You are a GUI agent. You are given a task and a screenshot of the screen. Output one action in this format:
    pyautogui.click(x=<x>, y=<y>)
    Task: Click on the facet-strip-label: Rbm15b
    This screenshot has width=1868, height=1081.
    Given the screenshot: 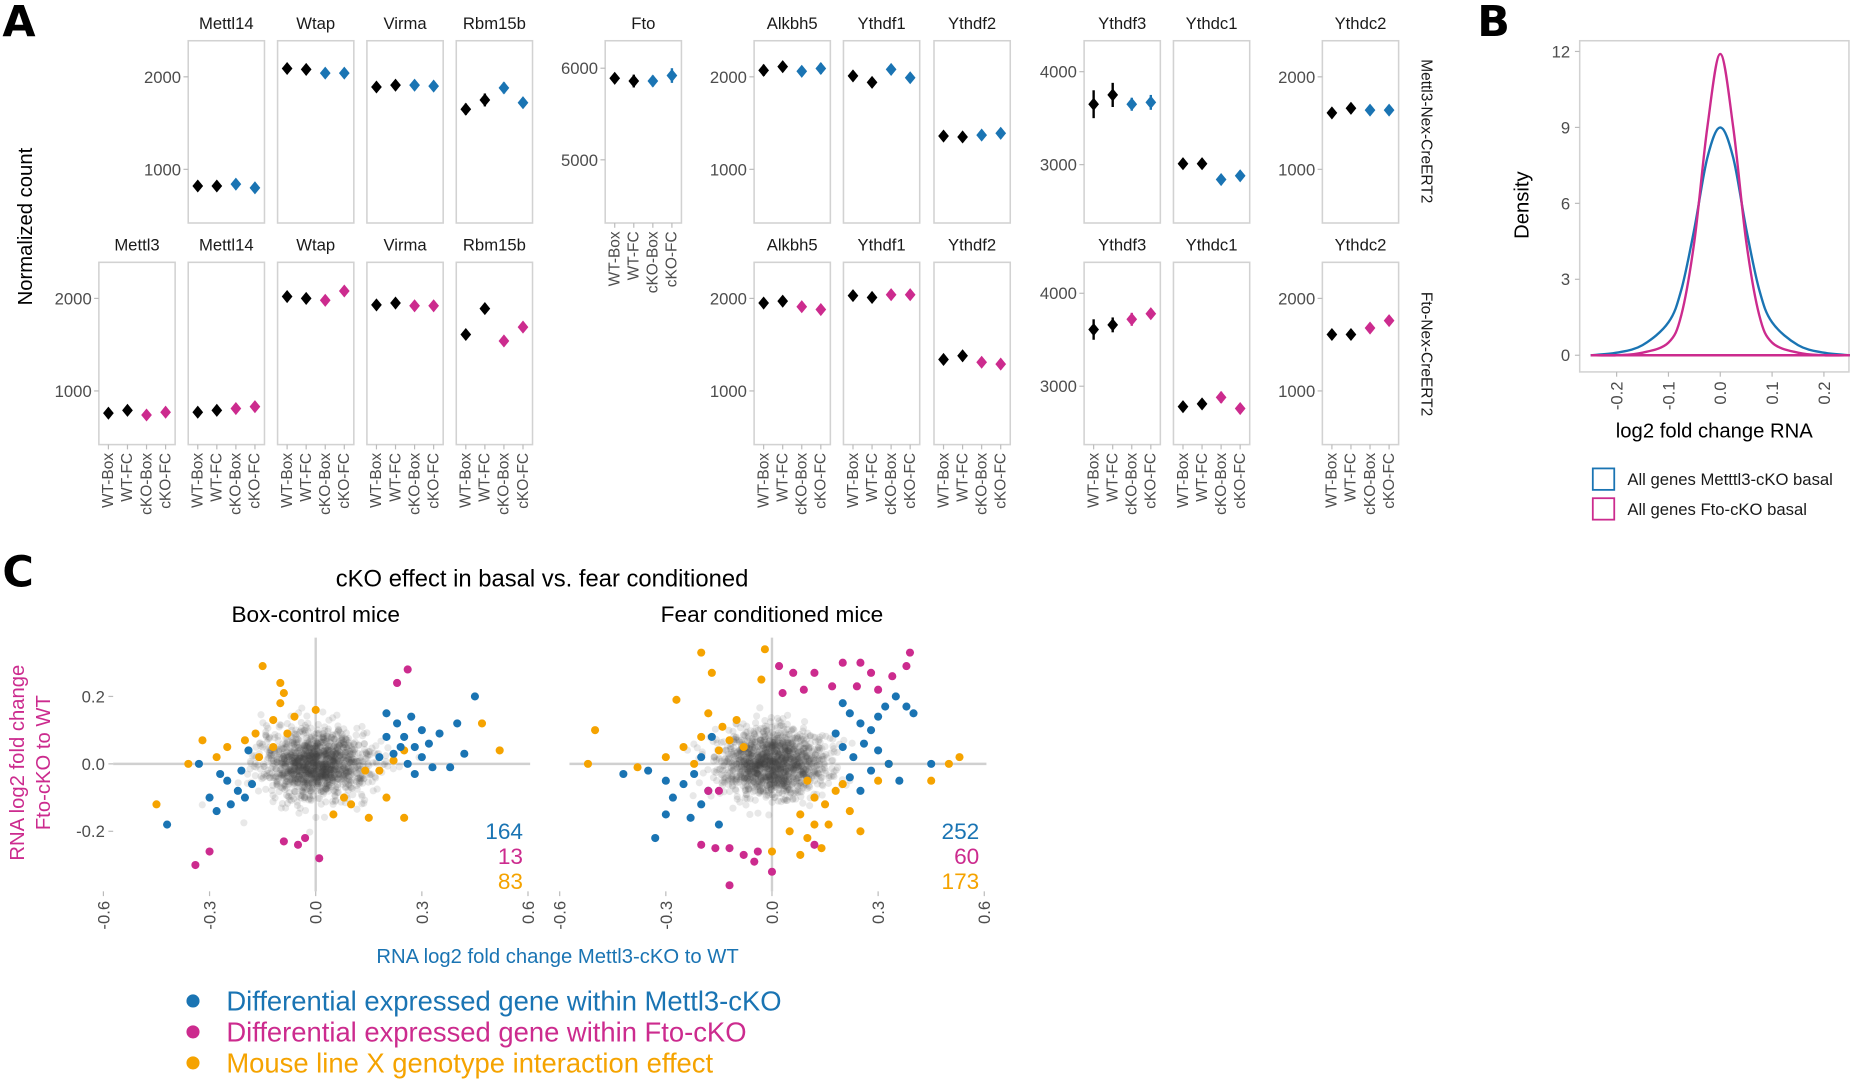 What is the action you would take?
    pyautogui.click(x=494, y=244)
    